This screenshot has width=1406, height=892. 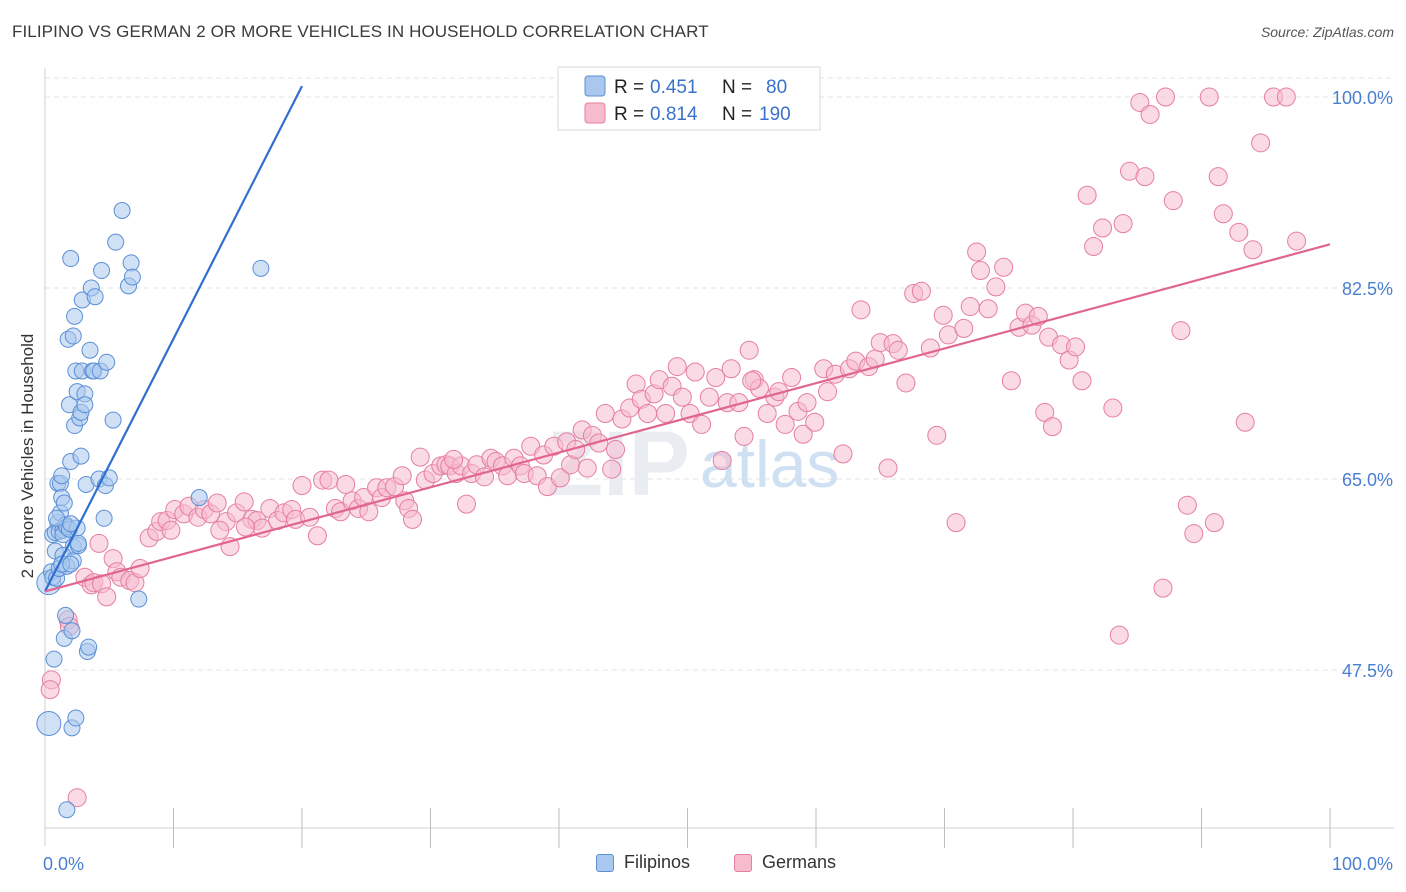 I want to click on filipinos-swatch, so click(x=605, y=862).